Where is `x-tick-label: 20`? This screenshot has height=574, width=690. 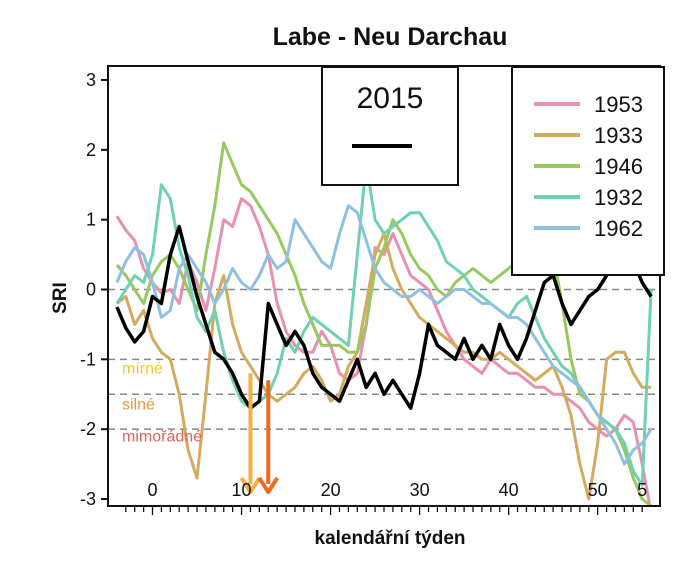 x-tick-label: 20 is located at coordinates (331, 490).